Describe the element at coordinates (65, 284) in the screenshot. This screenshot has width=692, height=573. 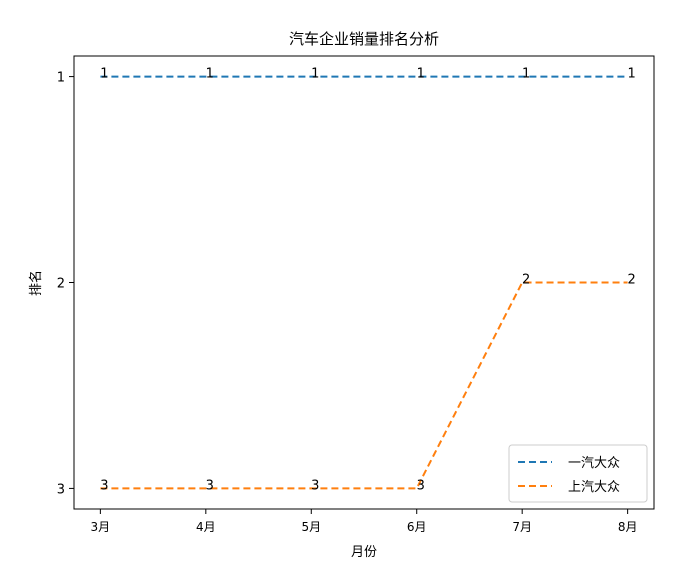
I see `y-axis: 1 2 3` at that location.